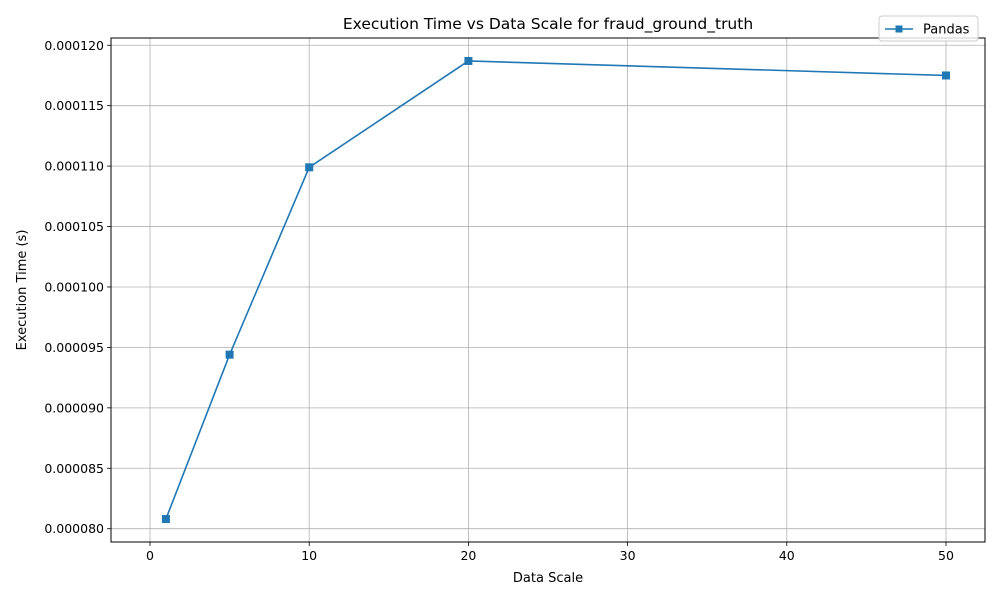 This screenshot has height=600, width=1000. Describe the element at coordinates (74, 166) in the screenshot. I see `y-tick-label: 0.000110` at that location.